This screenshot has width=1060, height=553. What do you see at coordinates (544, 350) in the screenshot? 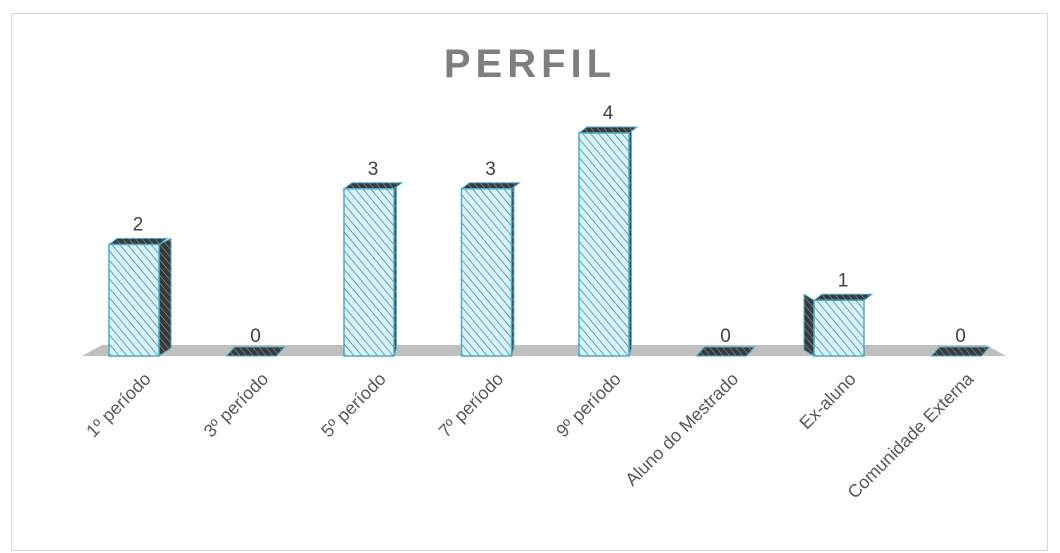
I see `chart-floor` at bounding box center [544, 350].